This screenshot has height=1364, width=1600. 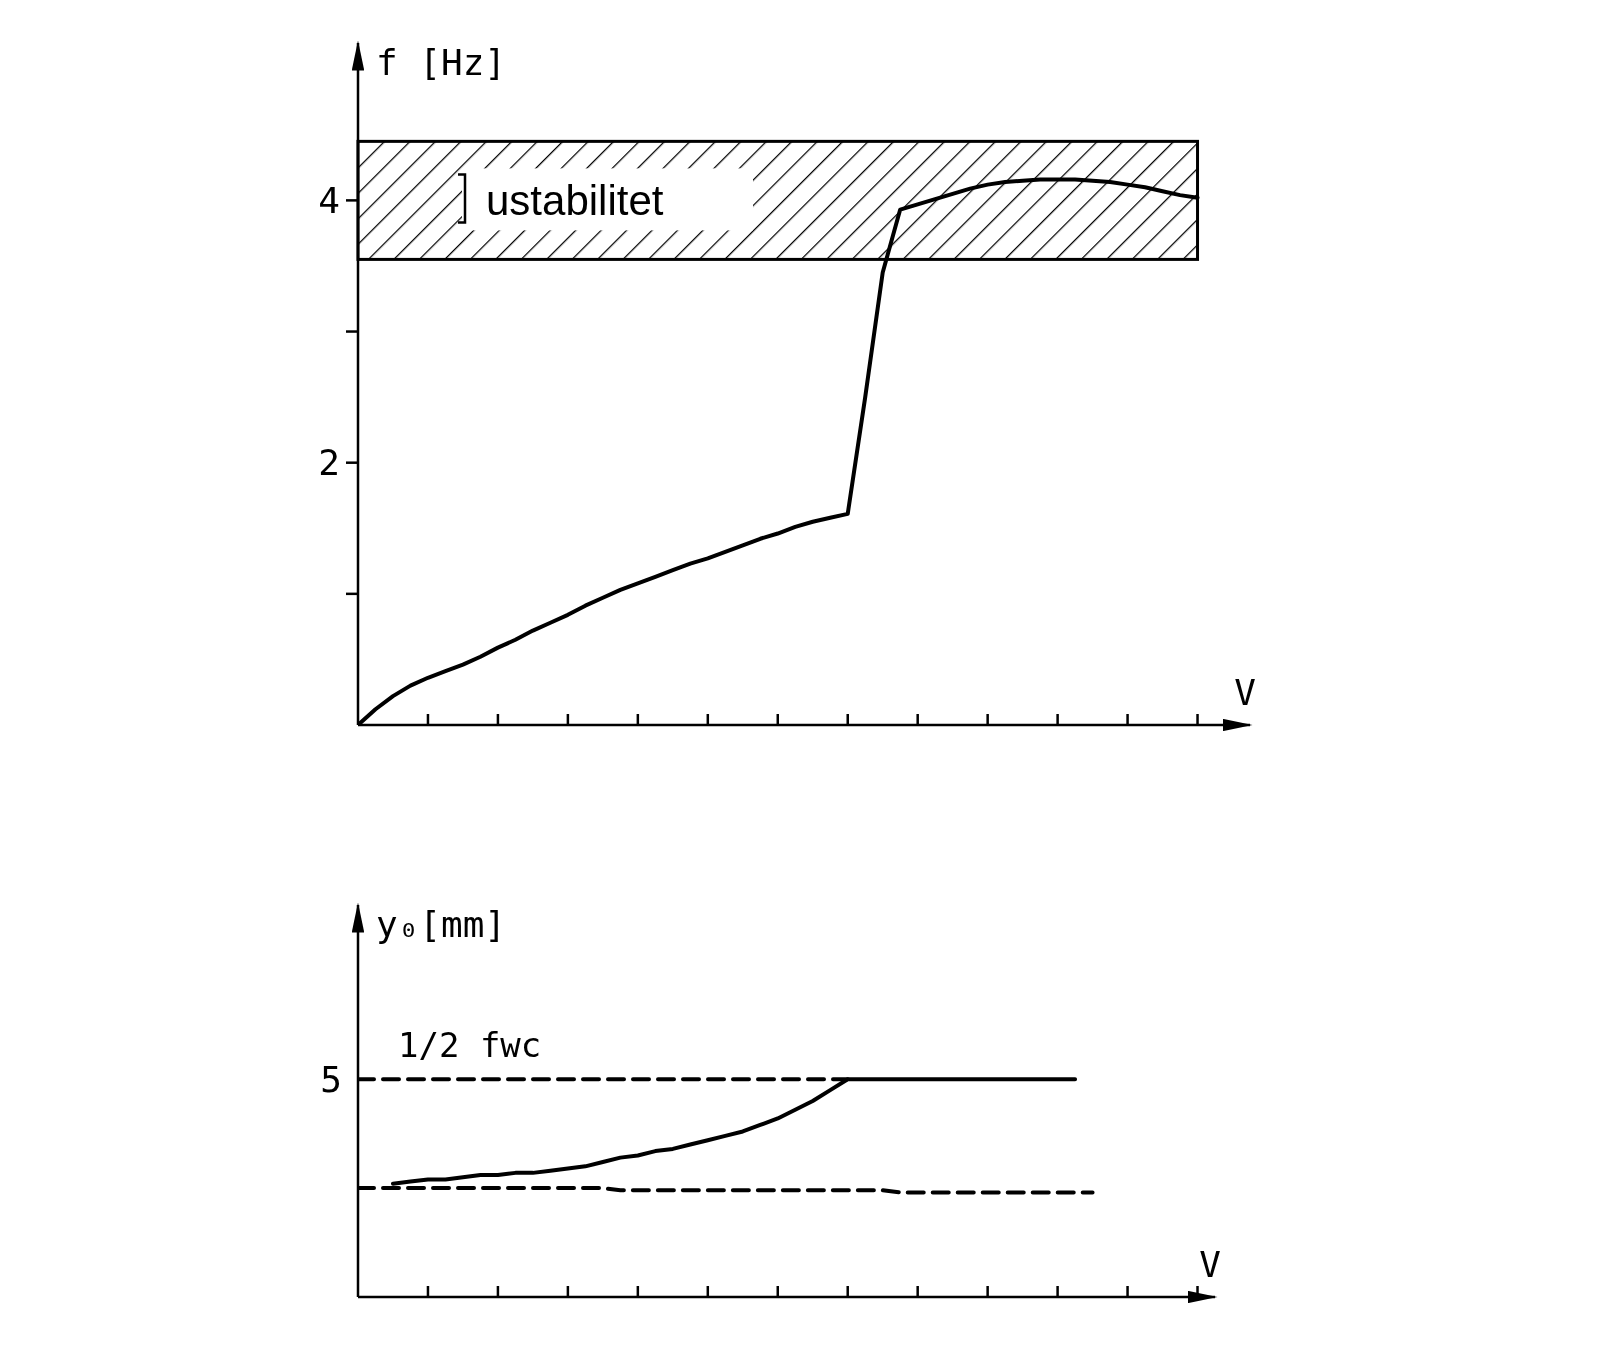 What do you see at coordinates (441, 925) in the screenshot?
I see `y-axis-title: y₀[mm]` at bounding box center [441, 925].